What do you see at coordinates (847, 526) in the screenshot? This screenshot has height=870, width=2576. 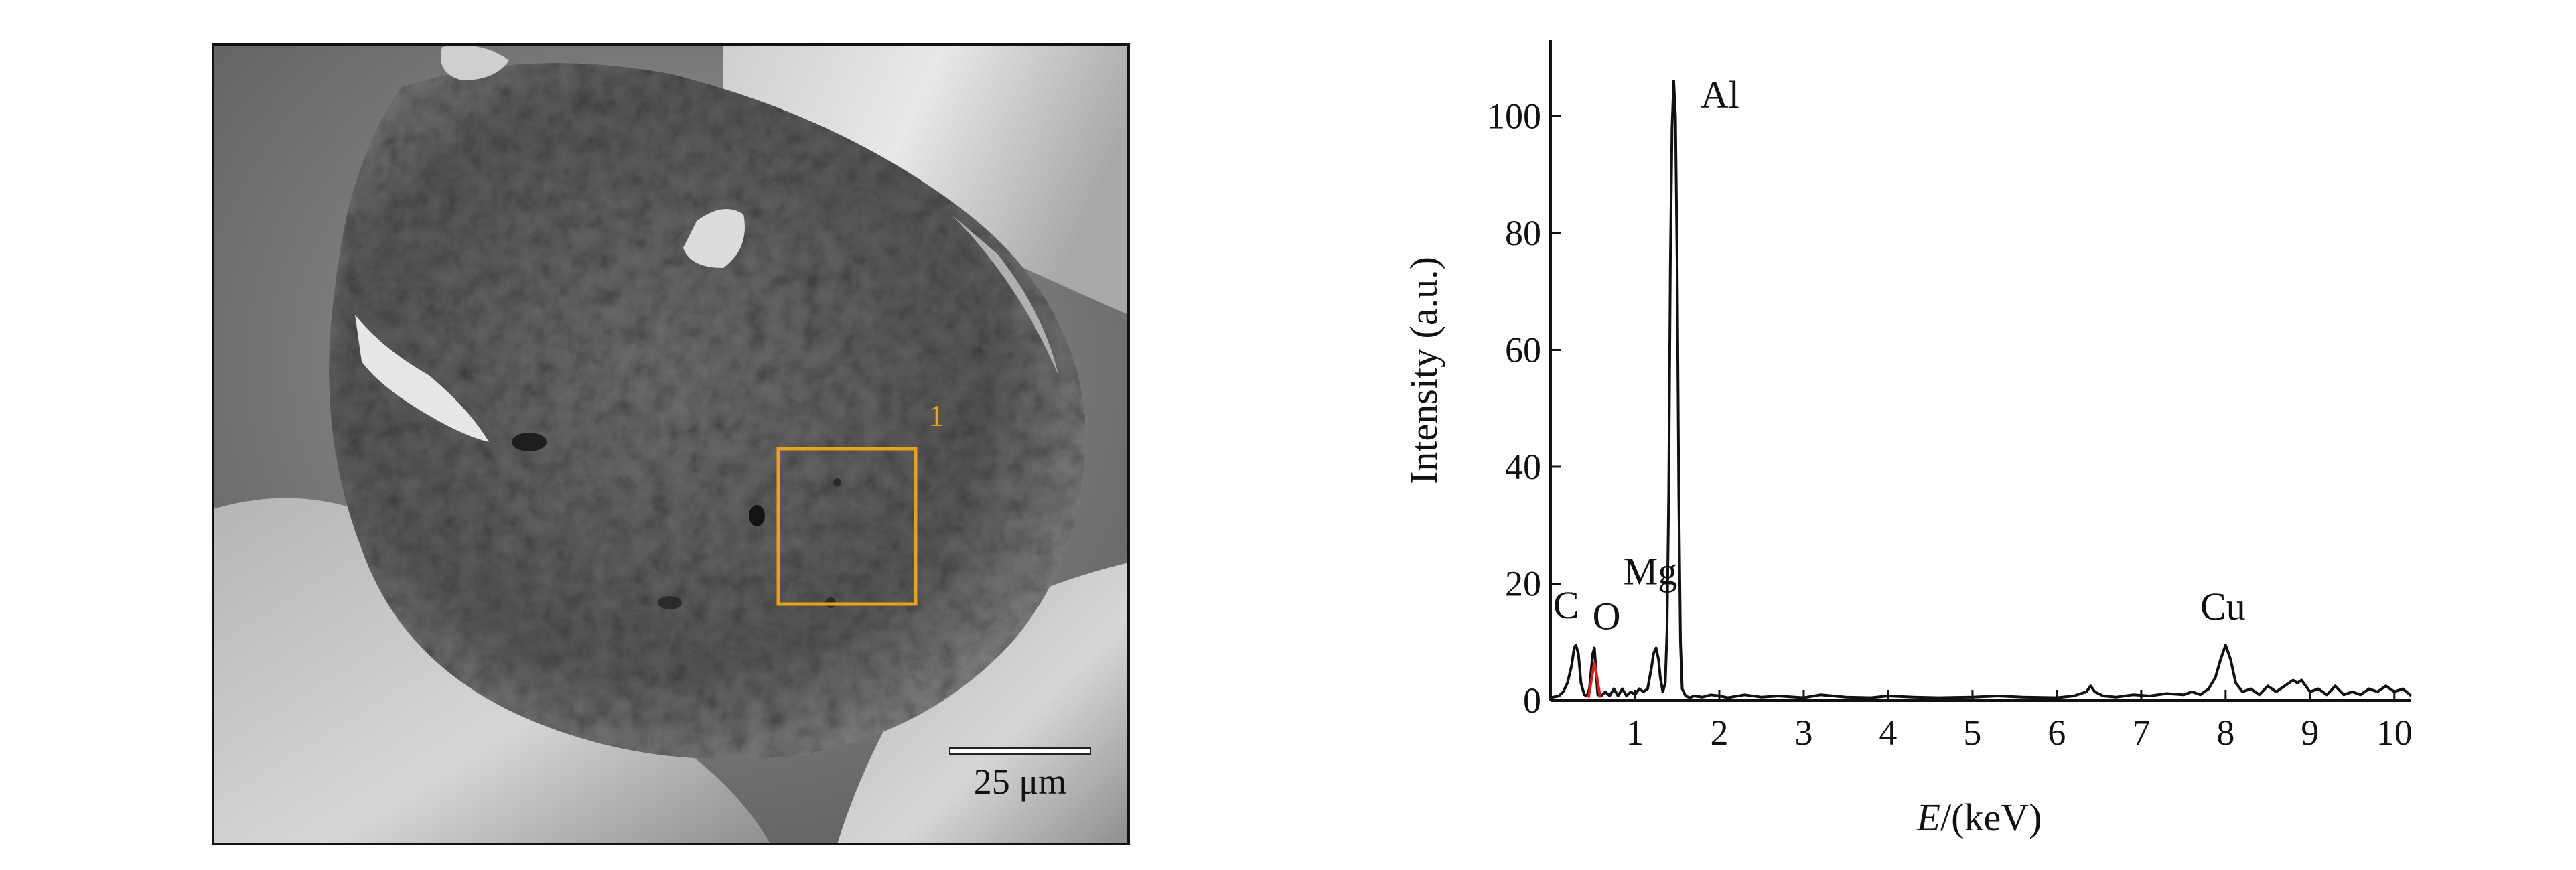 I see `eds-region-box` at bounding box center [847, 526].